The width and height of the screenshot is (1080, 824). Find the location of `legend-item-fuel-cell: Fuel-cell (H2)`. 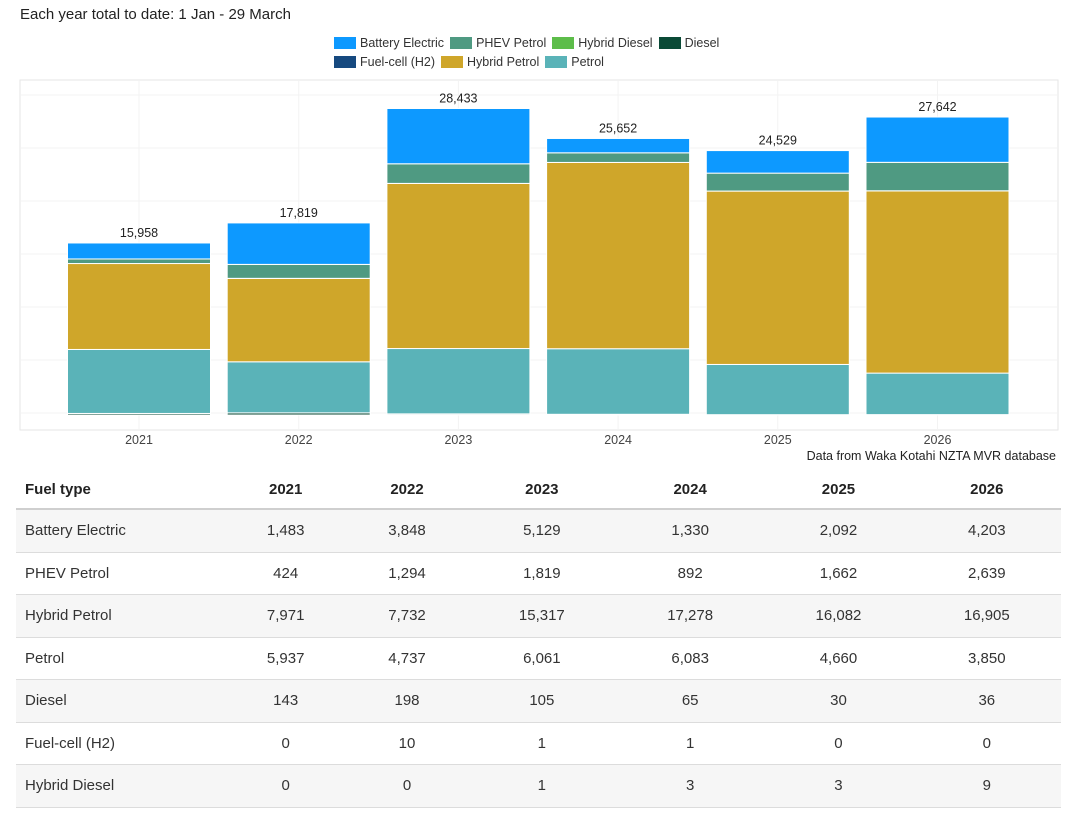

legend-item-fuel-cell: Fuel-cell (H2) is located at coordinates (384, 62).